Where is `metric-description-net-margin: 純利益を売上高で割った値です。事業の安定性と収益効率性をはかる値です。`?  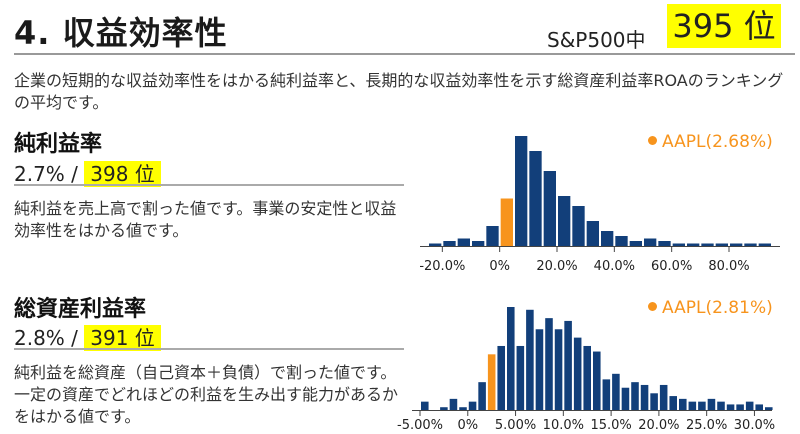 metric-description-net-margin: 純利益を売上高で割った値です。事業の安定性と収益効率性をはかる値です。 is located at coordinates (205, 219).